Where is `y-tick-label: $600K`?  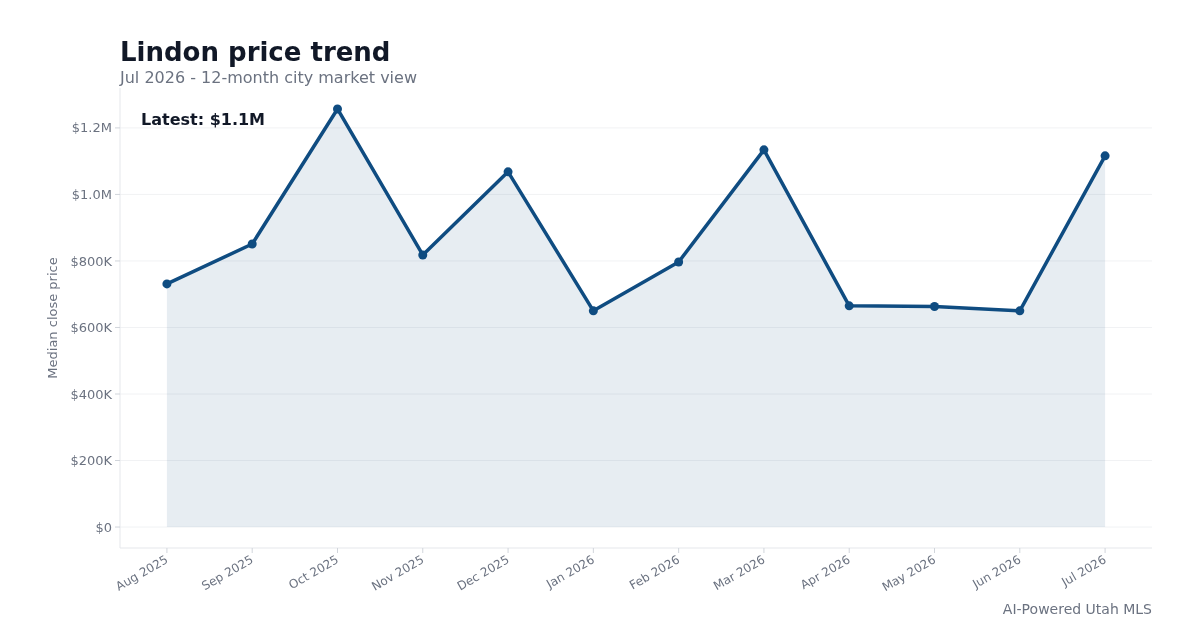
y-tick-label: $600K is located at coordinates (91, 328).